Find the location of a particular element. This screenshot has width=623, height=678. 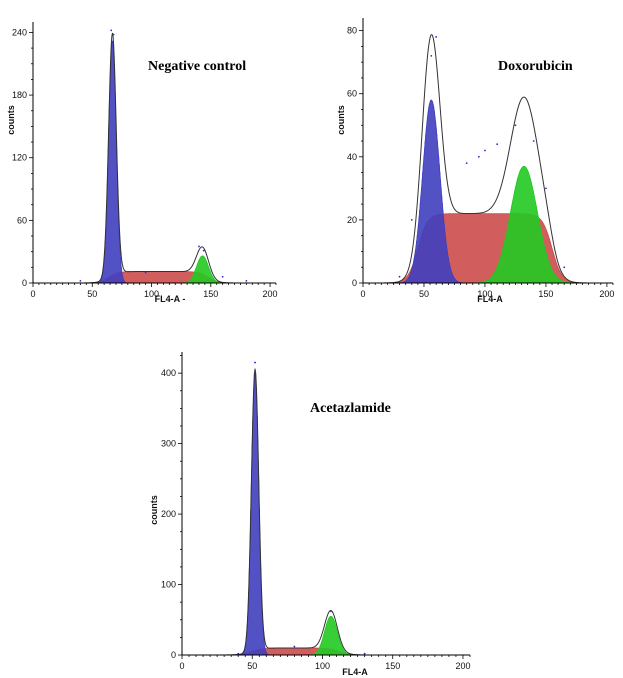

chart-title: Acetazlamide is located at coordinates (350, 408).